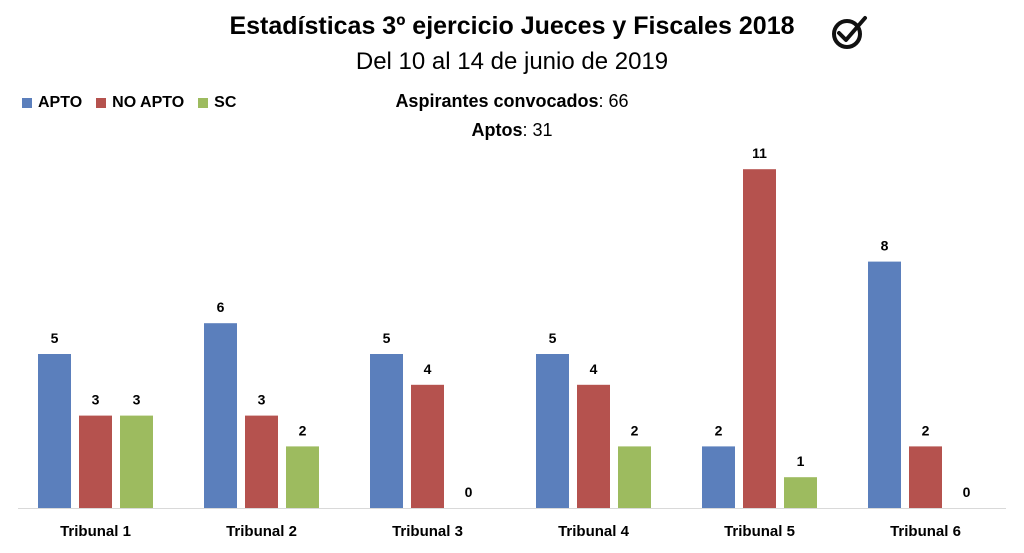 Image resolution: width=1024 pixels, height=553 pixels. I want to click on category-label-5: Tribunal 5, so click(759, 531).